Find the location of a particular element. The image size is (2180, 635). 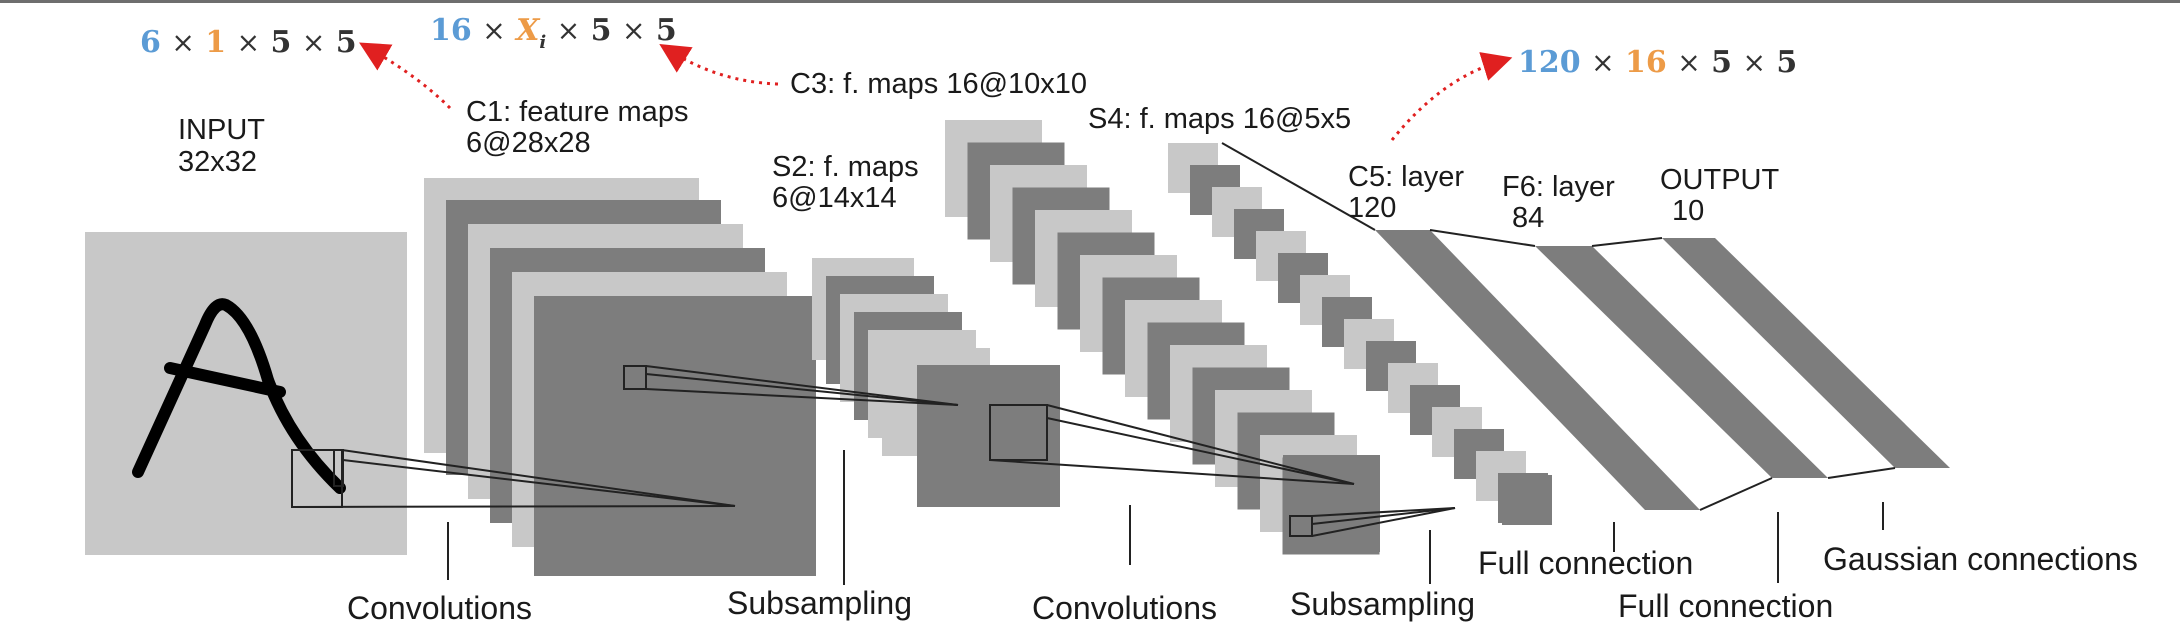

s4-feature-maps is located at coordinates (1360, 334).